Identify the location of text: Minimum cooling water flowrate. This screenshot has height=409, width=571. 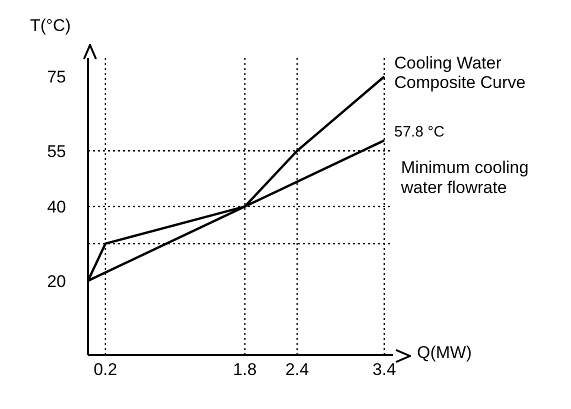
(465, 178).